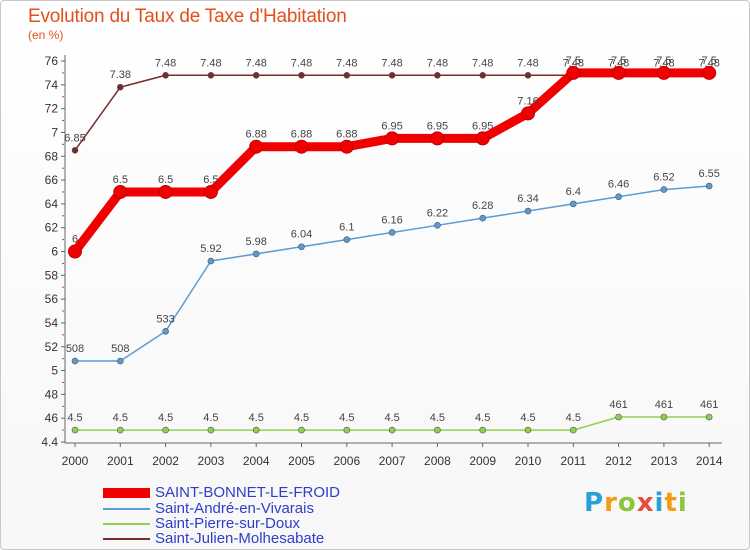 This screenshot has height=550, width=750. Describe the element at coordinates (52, 323) in the screenshot. I see `y-tick-label: 54` at that location.